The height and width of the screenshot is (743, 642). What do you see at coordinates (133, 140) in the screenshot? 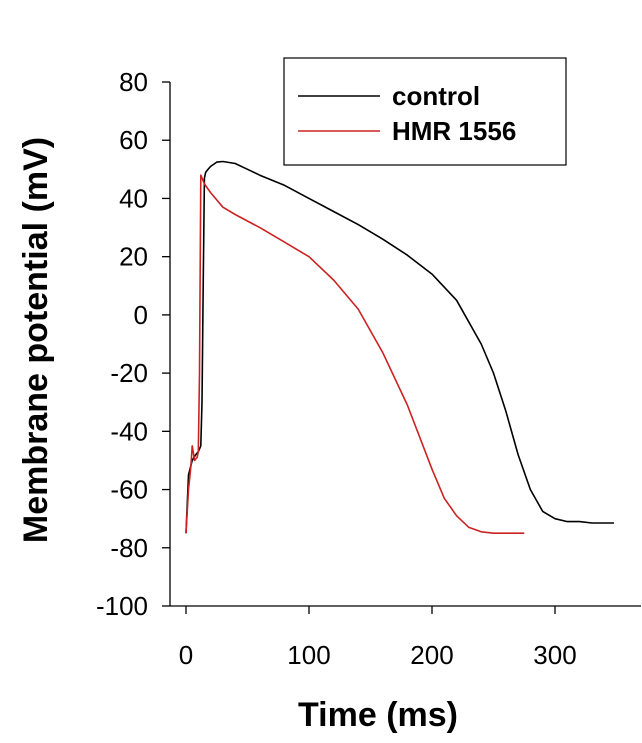
I see `y-tick-label: 60` at bounding box center [133, 140].